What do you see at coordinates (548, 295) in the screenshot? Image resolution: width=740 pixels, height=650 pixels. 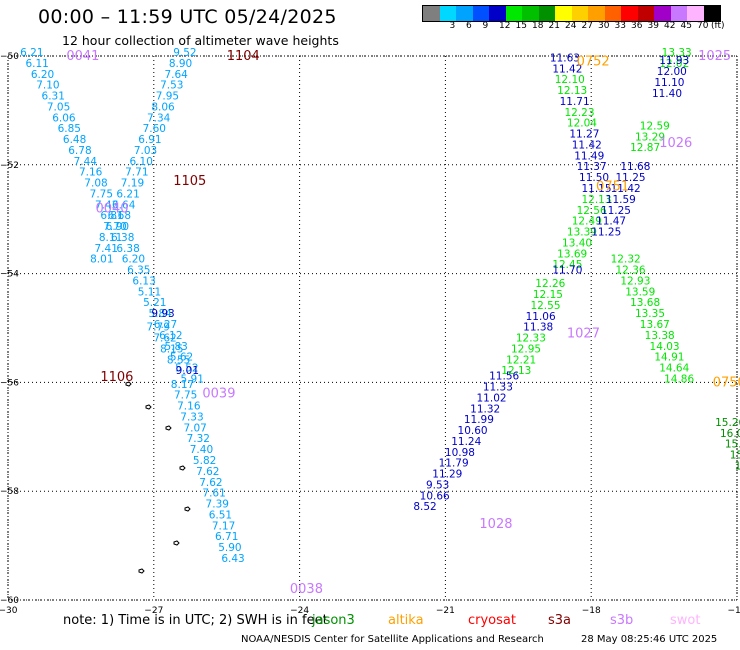 I see `wave-height-value: 12.15` at bounding box center [548, 295].